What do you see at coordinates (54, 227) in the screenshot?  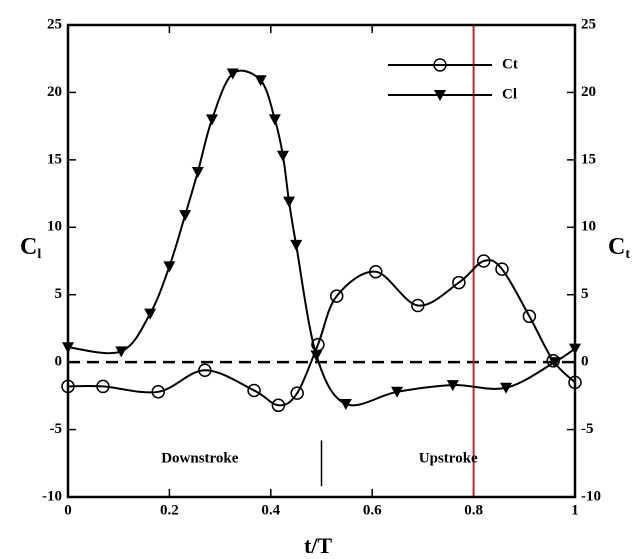 I see `y-tick-label: 10` at bounding box center [54, 227].